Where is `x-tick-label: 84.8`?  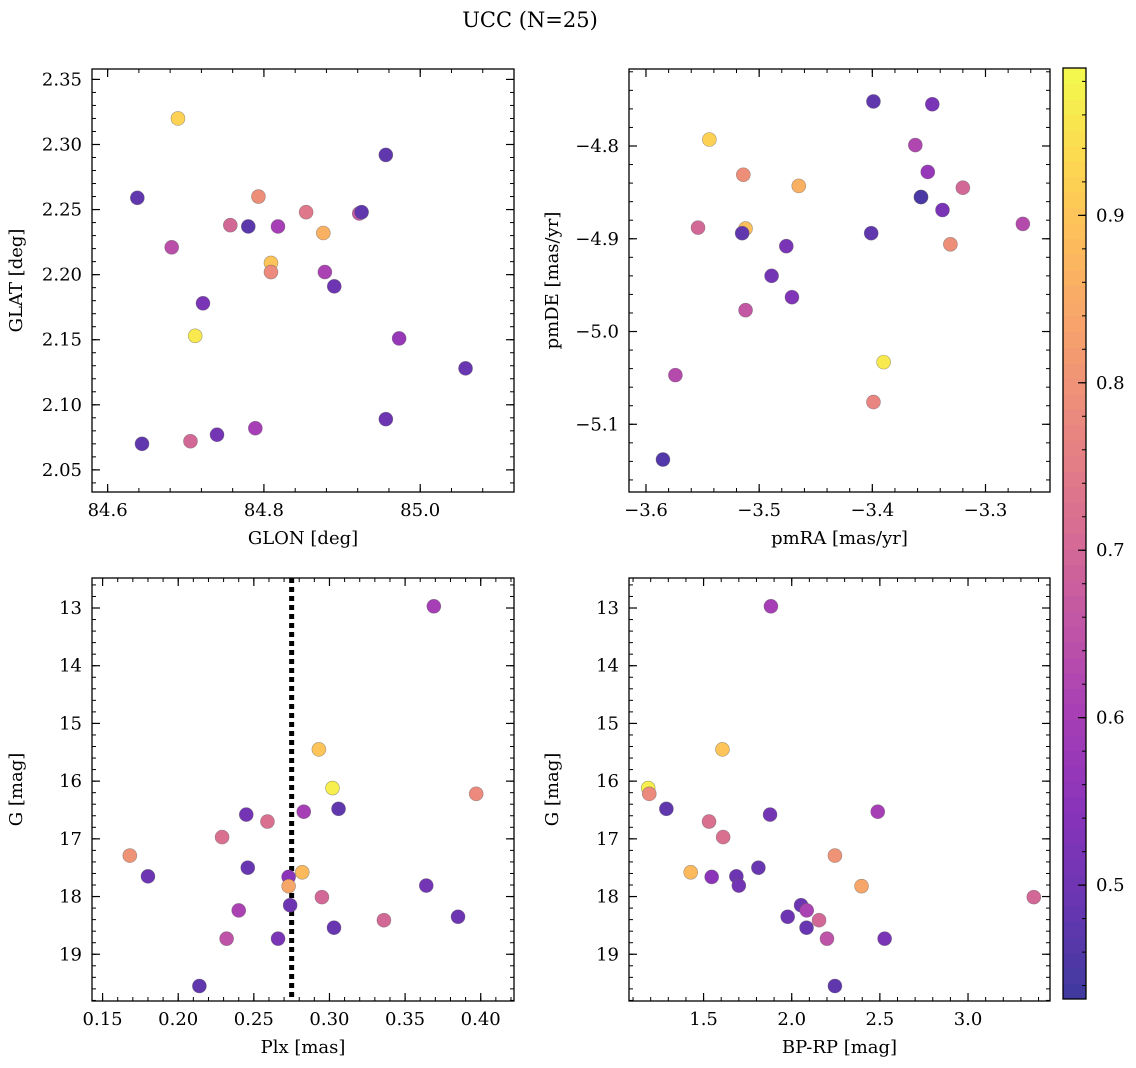
x-tick-label: 84.8 is located at coordinates (264, 510).